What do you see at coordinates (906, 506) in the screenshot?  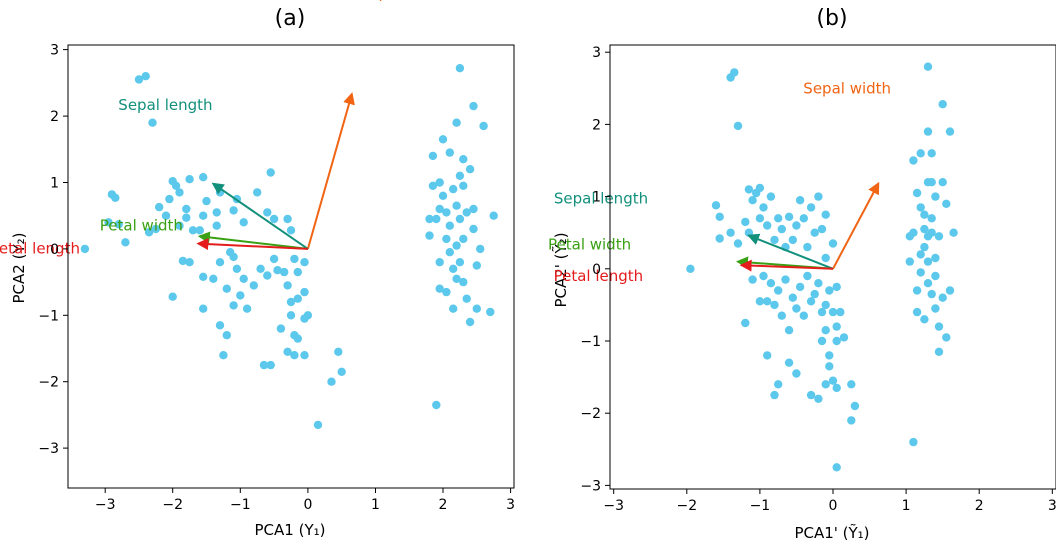 I see `x-tick-label: 1` at bounding box center [906, 506].